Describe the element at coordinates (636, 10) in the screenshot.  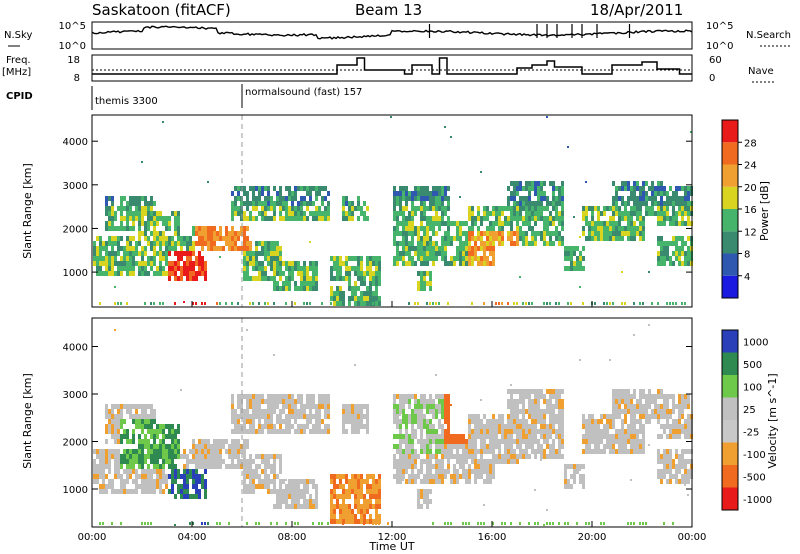
I see `date-label: 18/Apr/2011` at that location.